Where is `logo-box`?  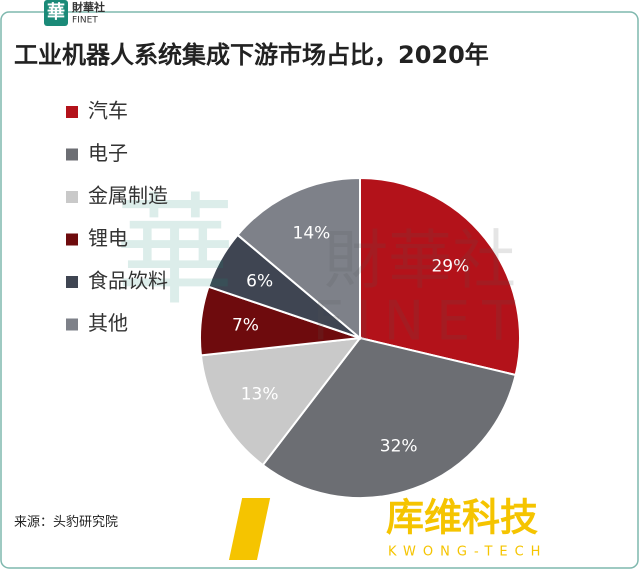
logo-box is located at coordinates (56, 13).